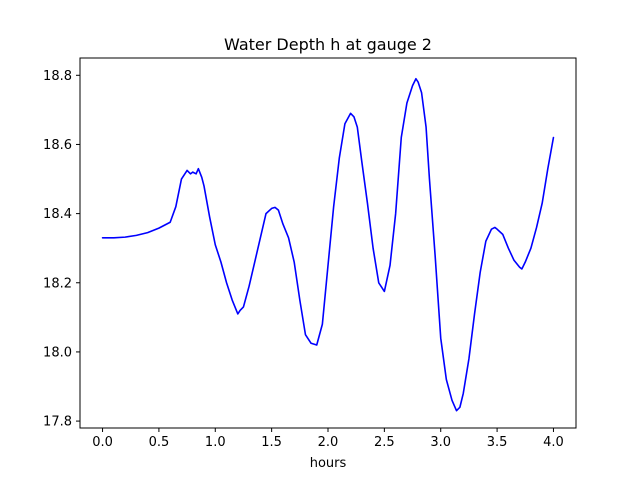 The height and width of the screenshot is (480, 640). Describe the element at coordinates (57, 145) in the screenshot. I see `y-tick-label: 18.6` at that location.